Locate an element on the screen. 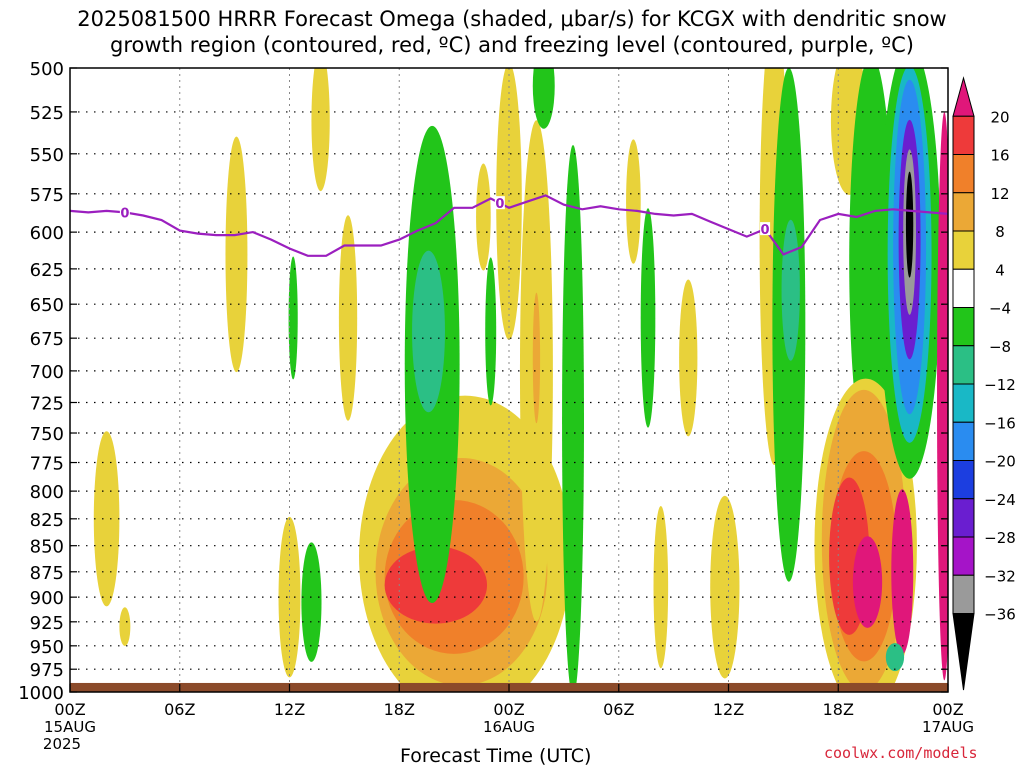  source-credit: coolwx.com/models is located at coordinates (901, 753).